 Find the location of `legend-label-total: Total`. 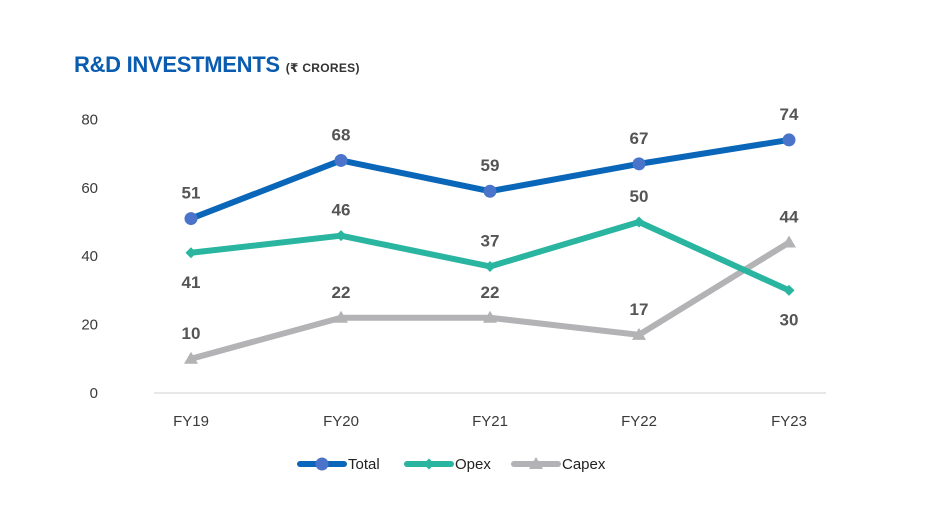

legend-label-total: Total is located at coordinates (364, 464).